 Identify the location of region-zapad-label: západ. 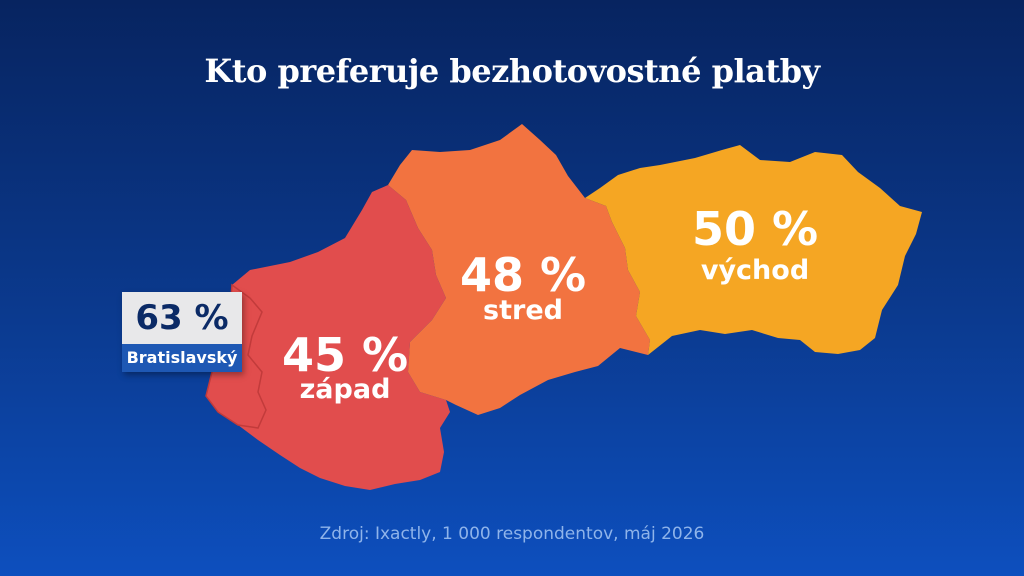
(345, 389).